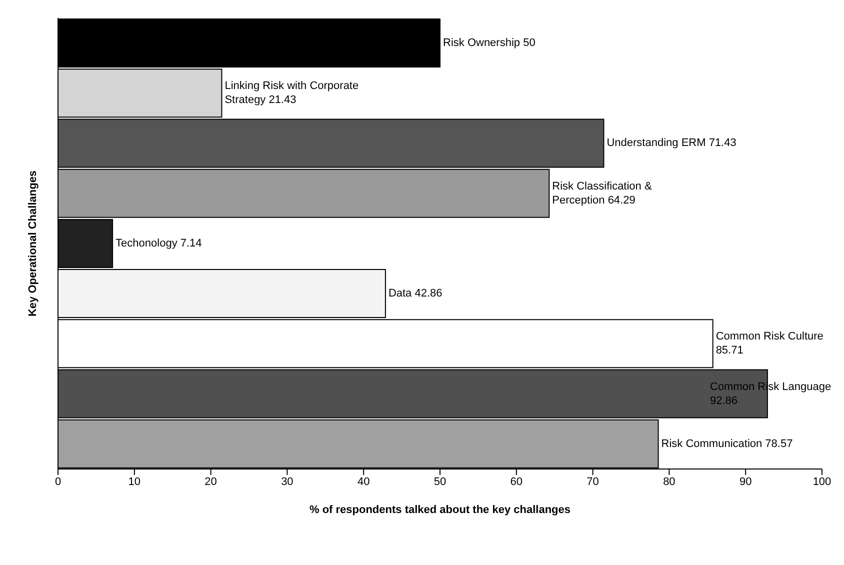 Image resolution: width=844 pixels, height=565 pixels. What do you see at coordinates (671, 143) in the screenshot?
I see `data-label: Understanding ERM 71.43` at bounding box center [671, 143].